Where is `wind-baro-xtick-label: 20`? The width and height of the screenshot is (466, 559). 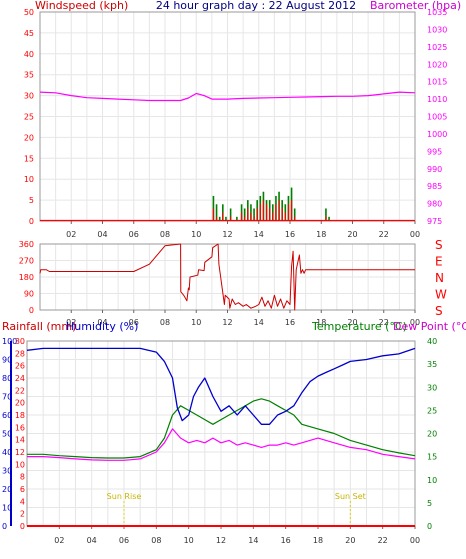
wind-baro-xtick-label: 20 is located at coordinates (352, 234).